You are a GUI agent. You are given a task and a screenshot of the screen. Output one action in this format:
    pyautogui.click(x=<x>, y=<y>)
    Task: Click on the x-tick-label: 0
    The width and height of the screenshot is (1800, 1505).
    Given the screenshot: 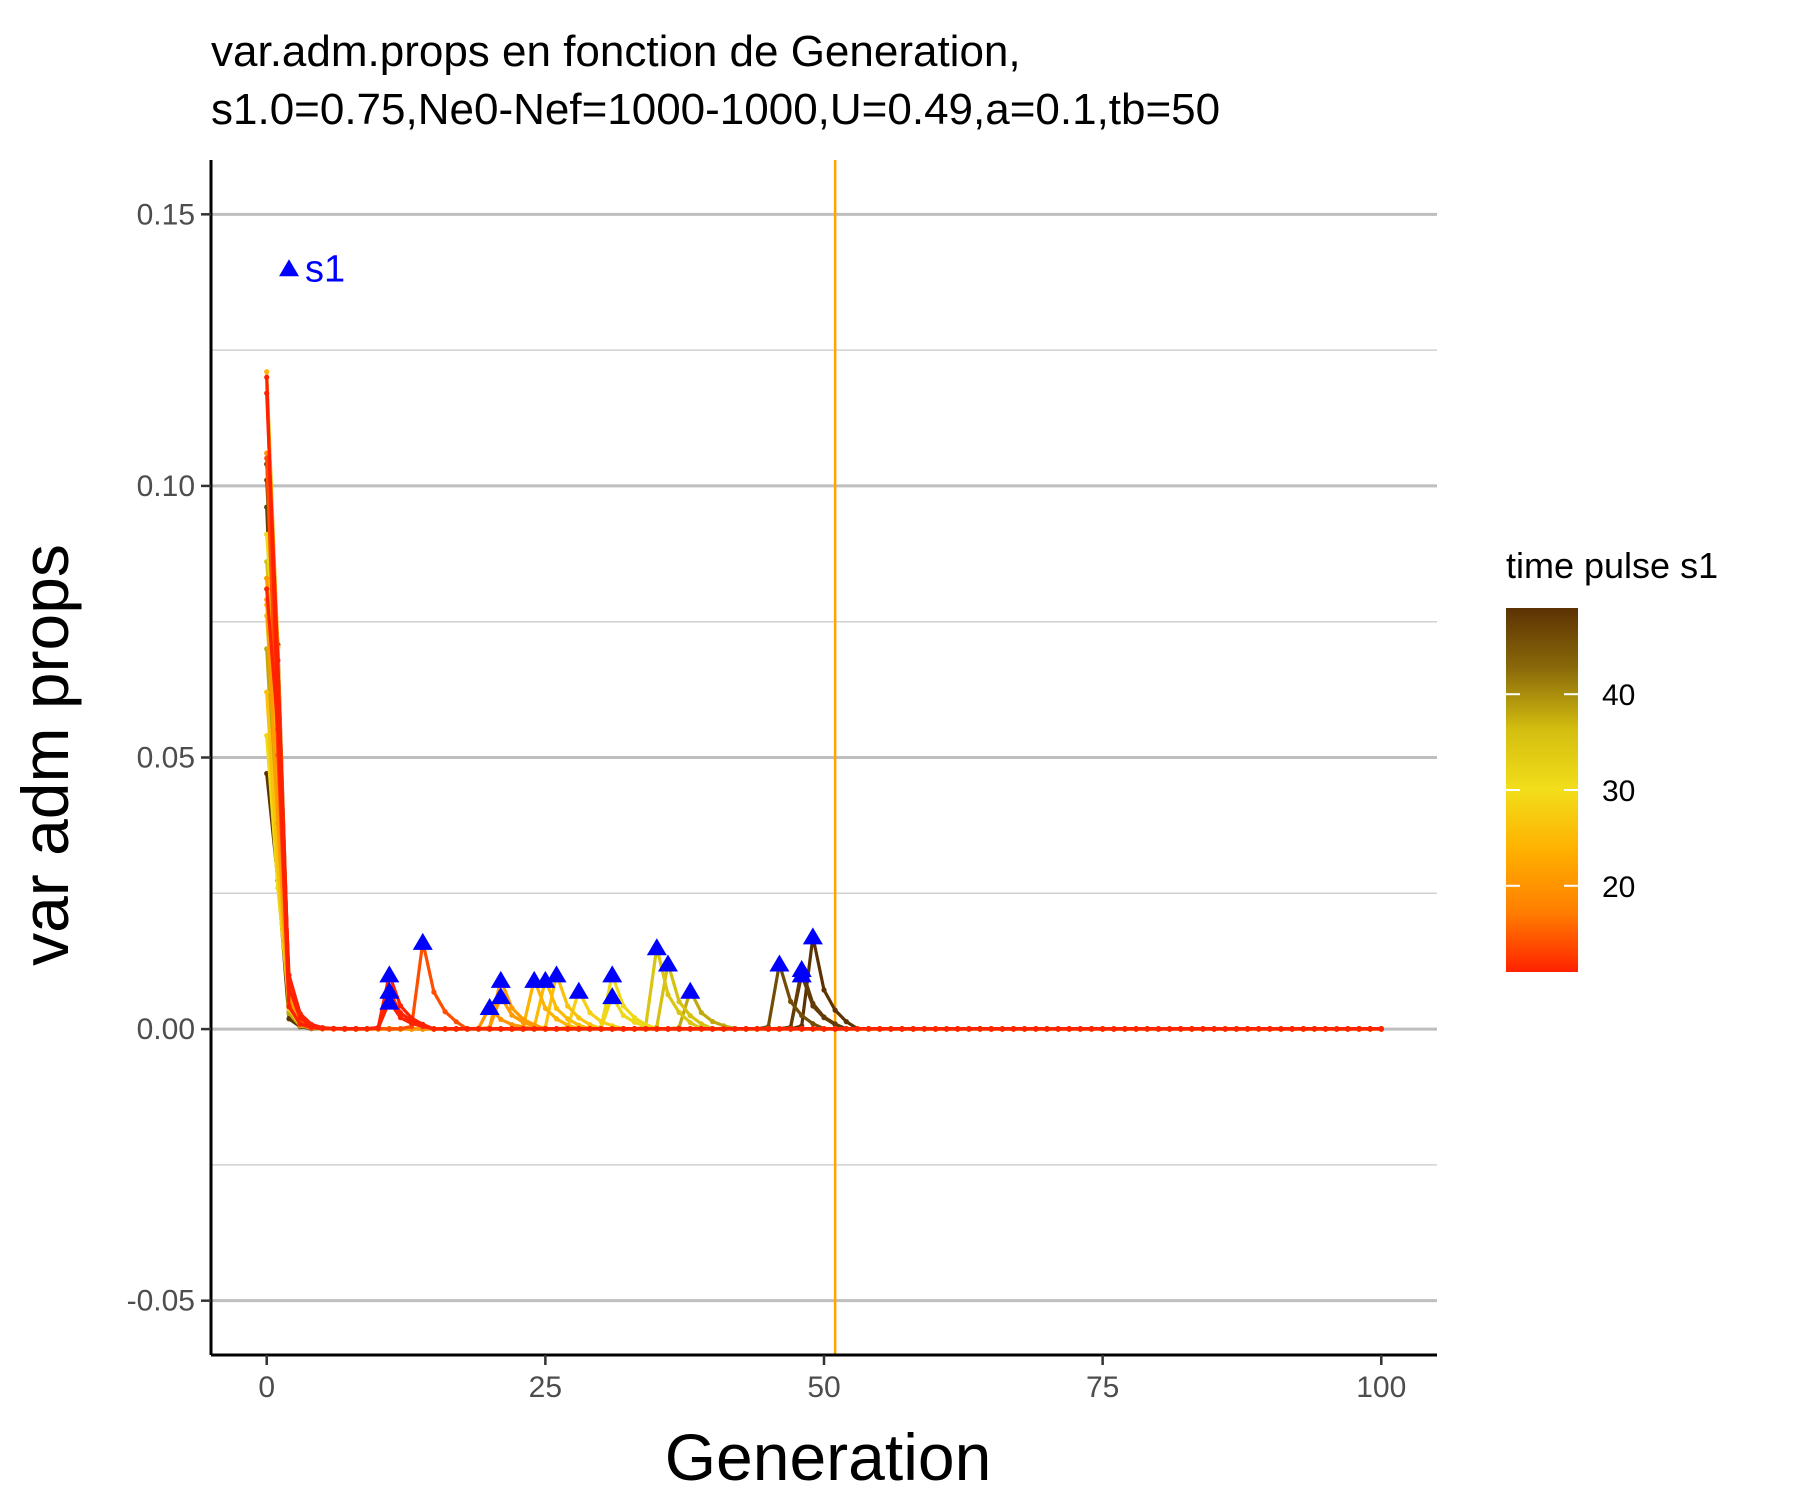 What is the action you would take?
    pyautogui.click(x=266, y=1387)
    